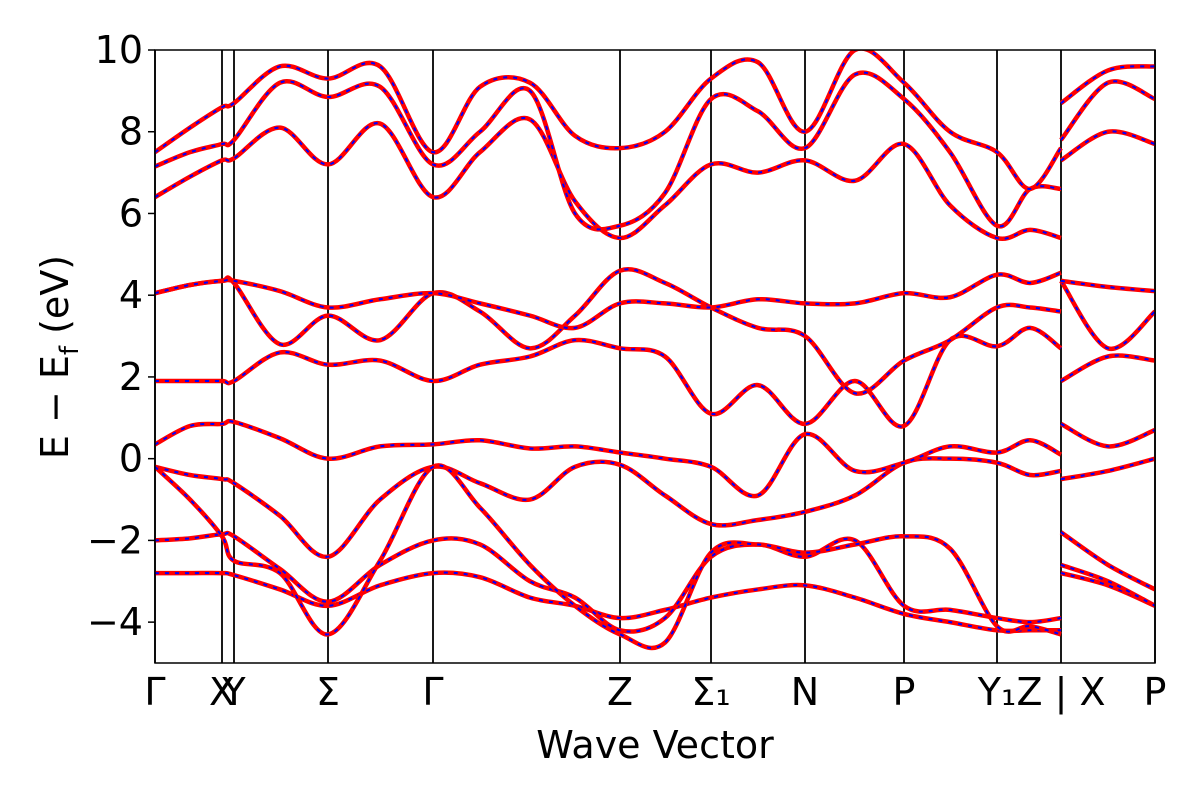 This screenshot has height=800, width=1200. Describe the element at coordinates (710, 692) in the screenshot. I see `x-tick-label: Σ₁` at that location.